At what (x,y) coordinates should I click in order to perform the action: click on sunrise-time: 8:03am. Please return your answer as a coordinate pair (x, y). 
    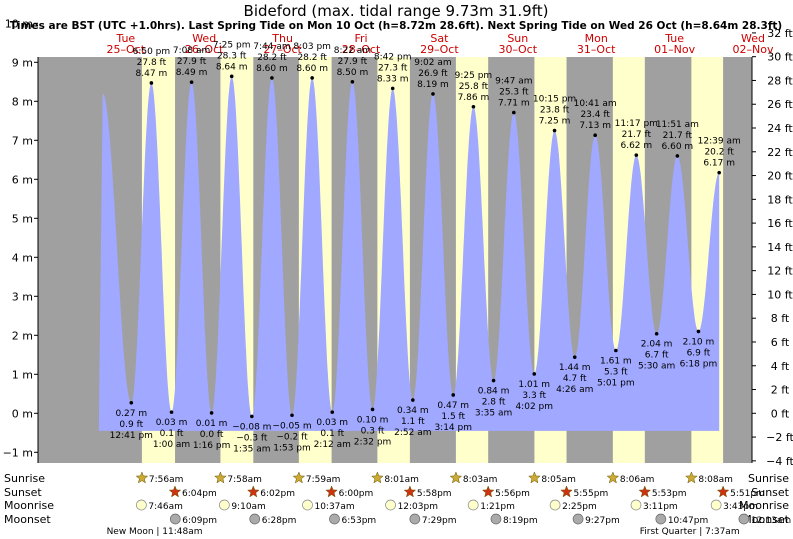
    Looking at the image, I should click on (480, 480).